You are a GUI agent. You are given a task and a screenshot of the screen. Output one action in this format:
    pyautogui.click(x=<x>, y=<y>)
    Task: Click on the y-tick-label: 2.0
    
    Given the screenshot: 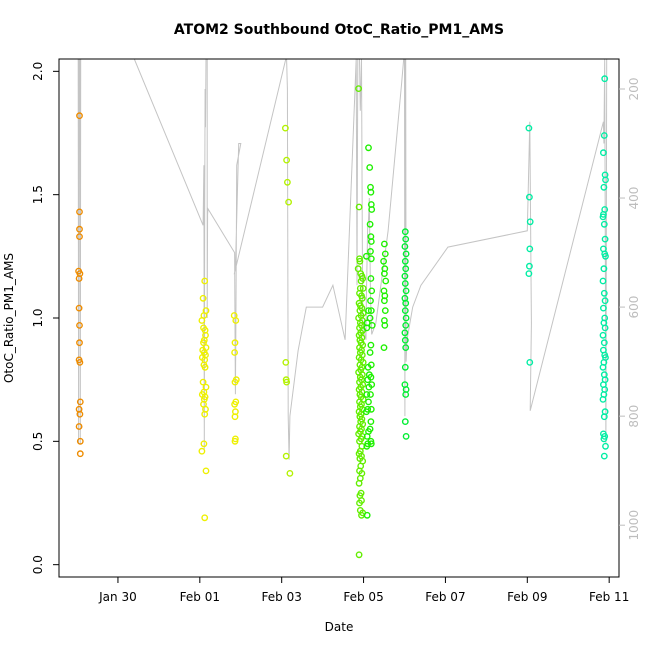 What is the action you would take?
    pyautogui.click(x=38, y=71)
    